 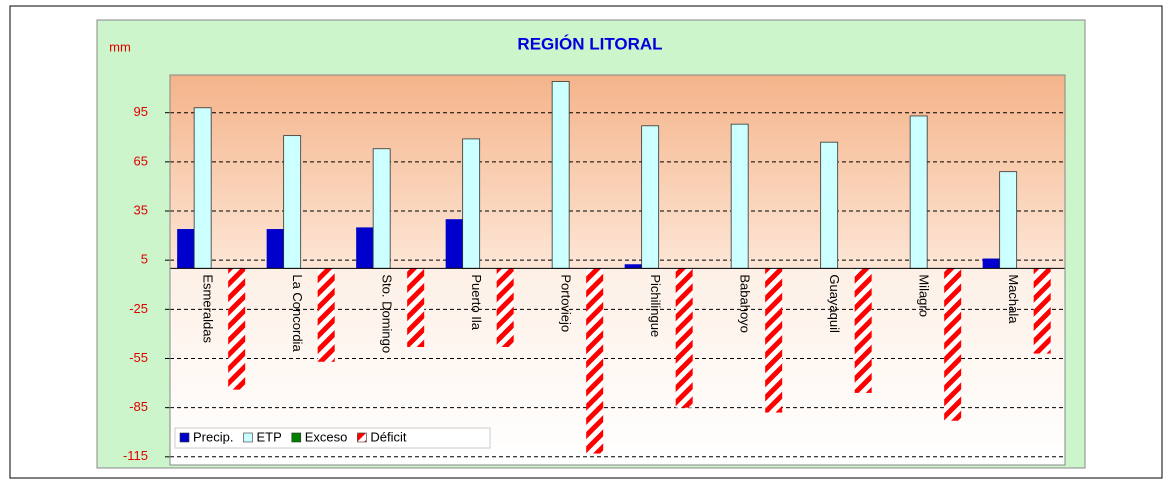 What do you see at coordinates (476, 302) in the screenshot?
I see `x-tick-label: Puerto Ila` at bounding box center [476, 302].